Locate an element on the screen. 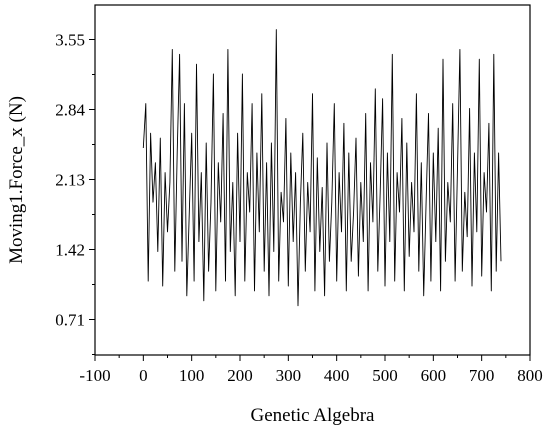 This screenshot has width=550, height=430. x-tick-label: 500 is located at coordinates (385, 375).